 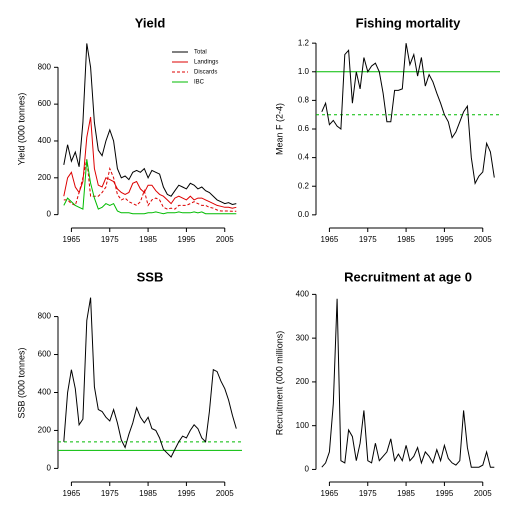 I want to click on y-tick-label: 0.0, so click(x=304, y=214).